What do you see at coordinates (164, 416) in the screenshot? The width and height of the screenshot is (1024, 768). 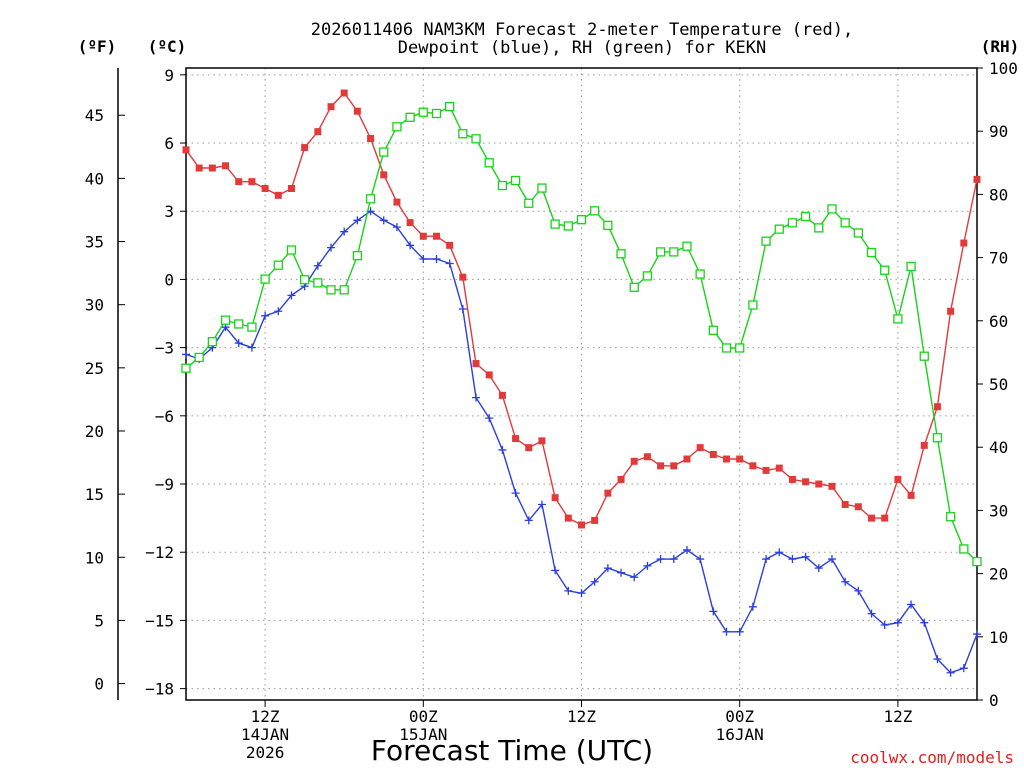 I see `celsius-tick-label: −6` at bounding box center [164, 416].